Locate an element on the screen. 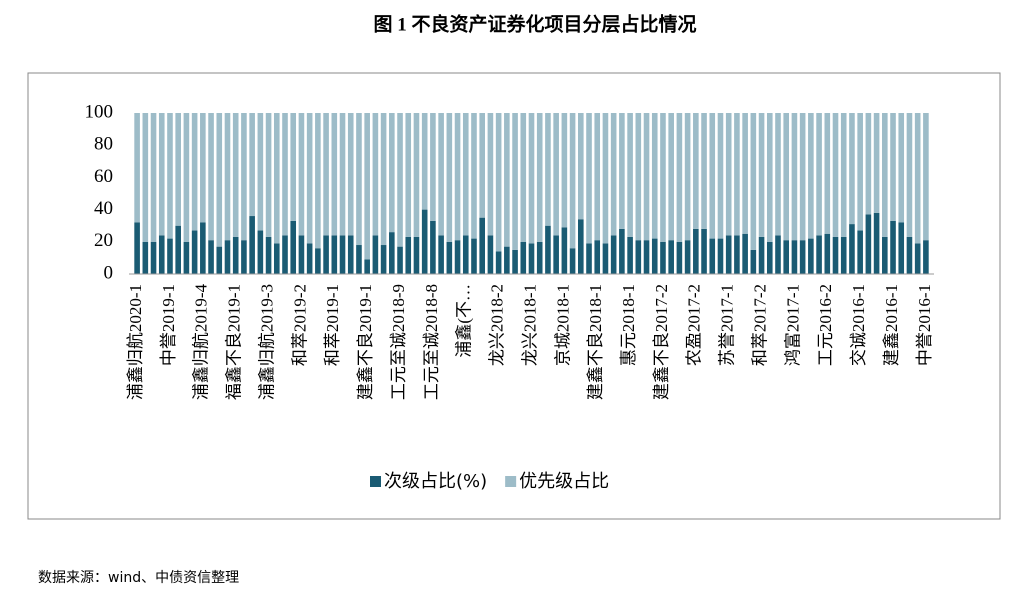  x-tick-label: 交诚2016-1 is located at coordinates (858, 325).